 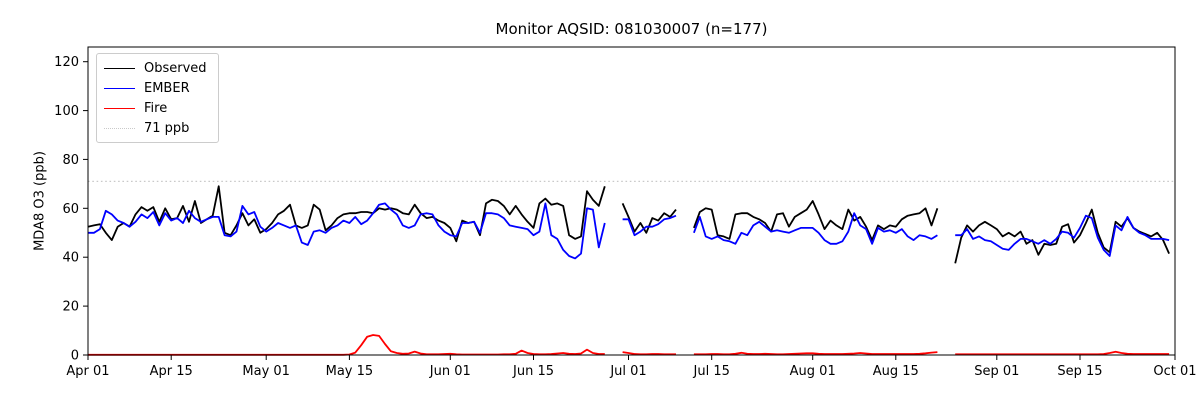 I want to click on x-tick-label: Oct 01, so click(x=1174, y=371).